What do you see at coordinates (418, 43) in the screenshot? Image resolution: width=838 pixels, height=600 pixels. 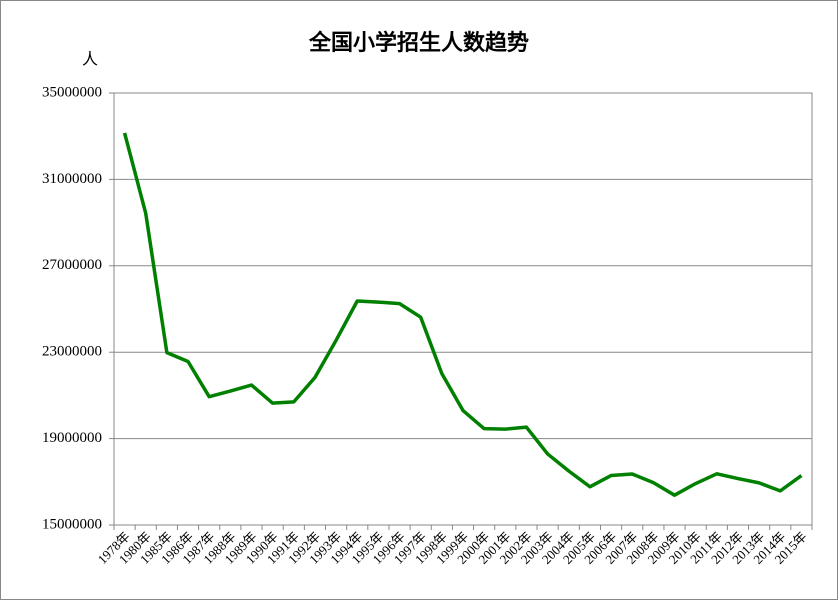 I see `chart-title: 全国小学招生人数趋势` at bounding box center [418, 43].